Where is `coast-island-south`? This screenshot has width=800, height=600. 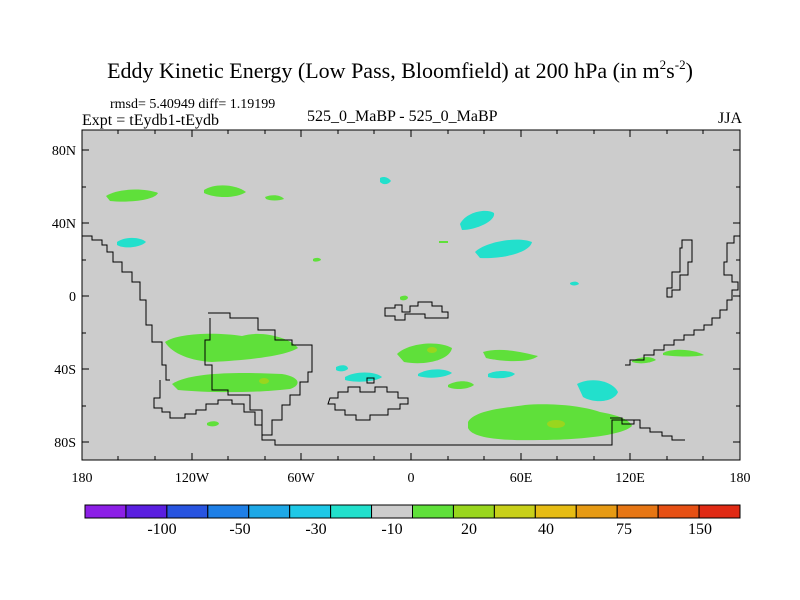 coast-island-south is located at coordinates (368, 403).